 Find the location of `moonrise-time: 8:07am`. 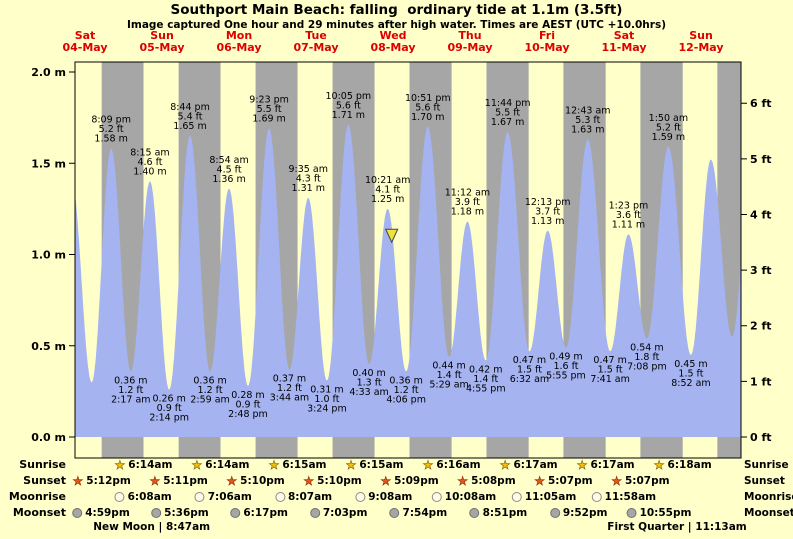

moonrise-time: 8:07am is located at coordinates (310, 497).